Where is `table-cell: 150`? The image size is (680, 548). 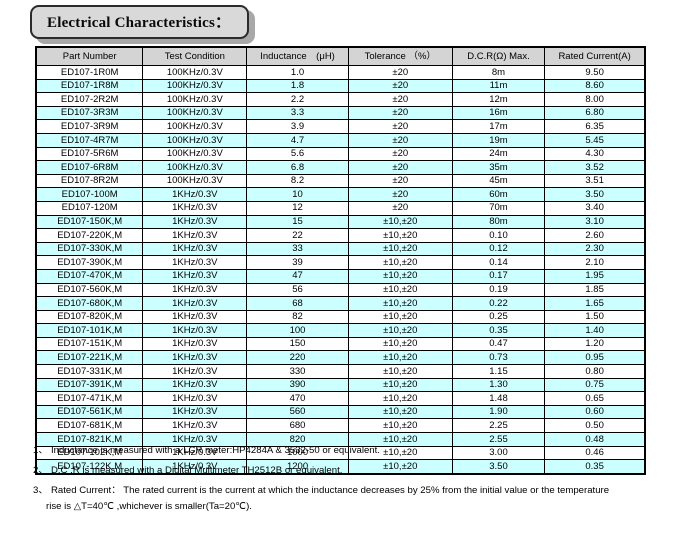
table-cell: 150 is located at coordinates (297, 344).